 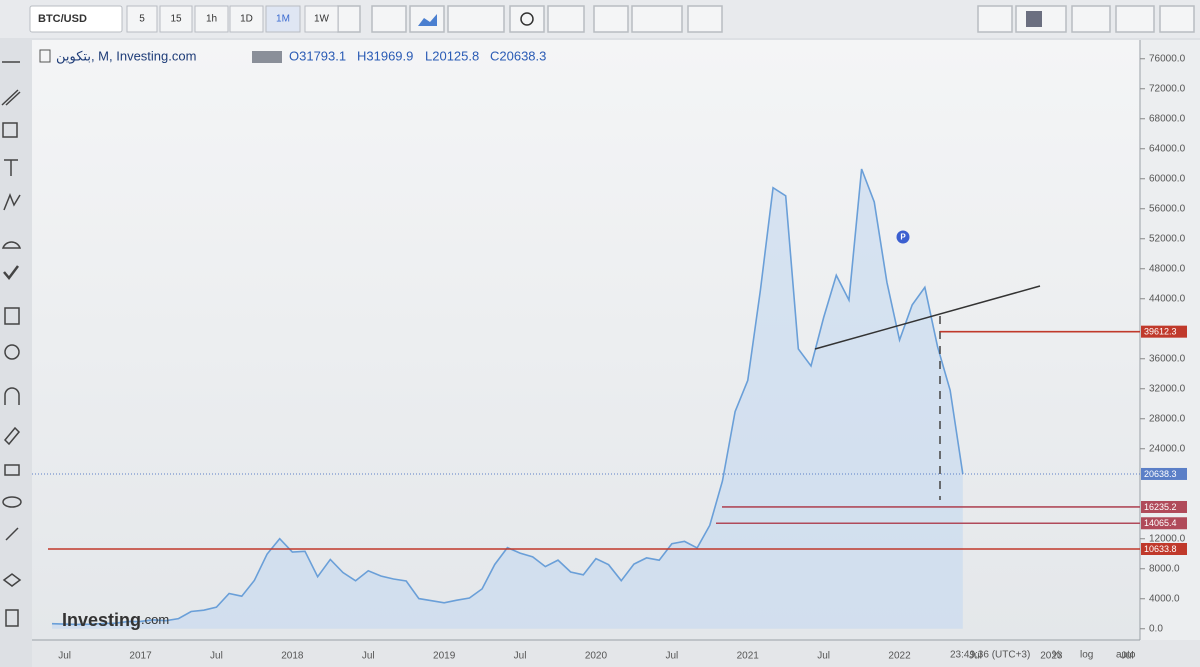 I want to click on y-tick-label: 72000.0, so click(x=1167, y=88).